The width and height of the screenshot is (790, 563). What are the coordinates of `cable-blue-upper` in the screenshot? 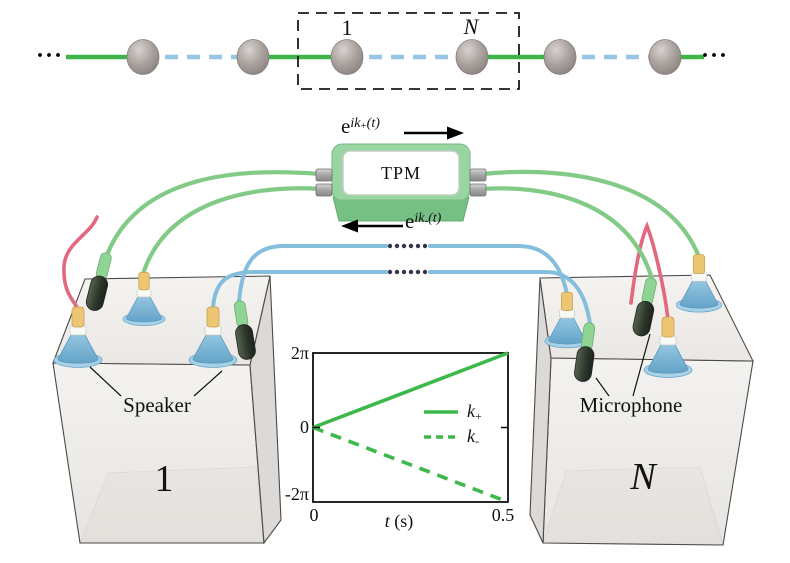 It's located at (403, 274).